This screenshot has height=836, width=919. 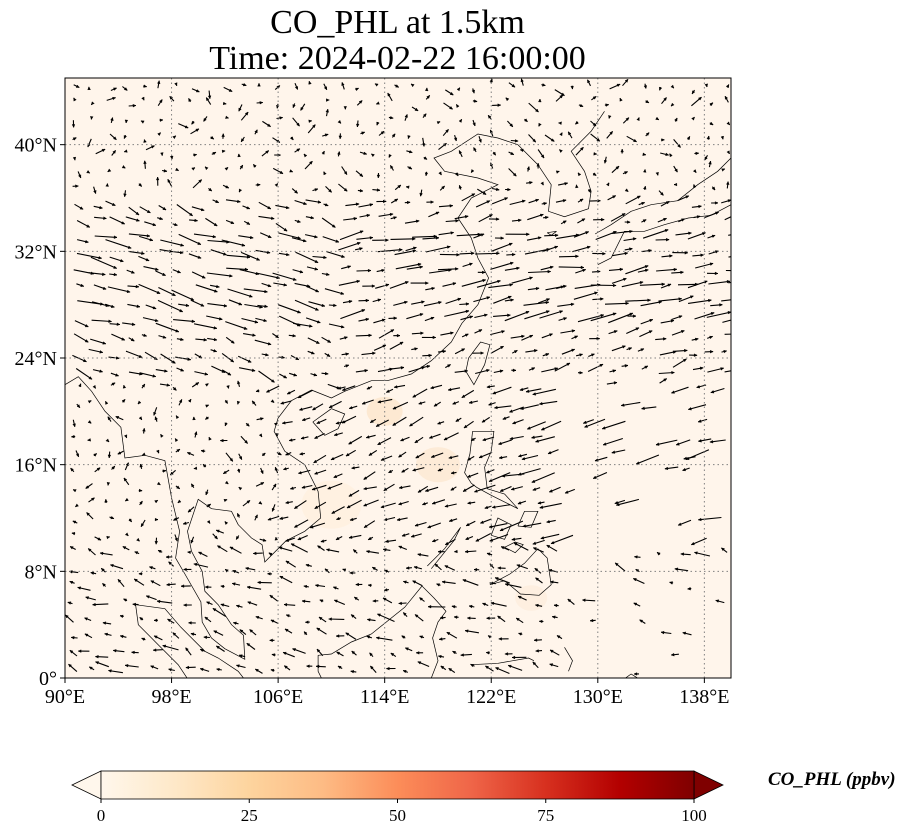 What do you see at coordinates (193, 518) in the screenshot?
I see `coastline` at bounding box center [193, 518].